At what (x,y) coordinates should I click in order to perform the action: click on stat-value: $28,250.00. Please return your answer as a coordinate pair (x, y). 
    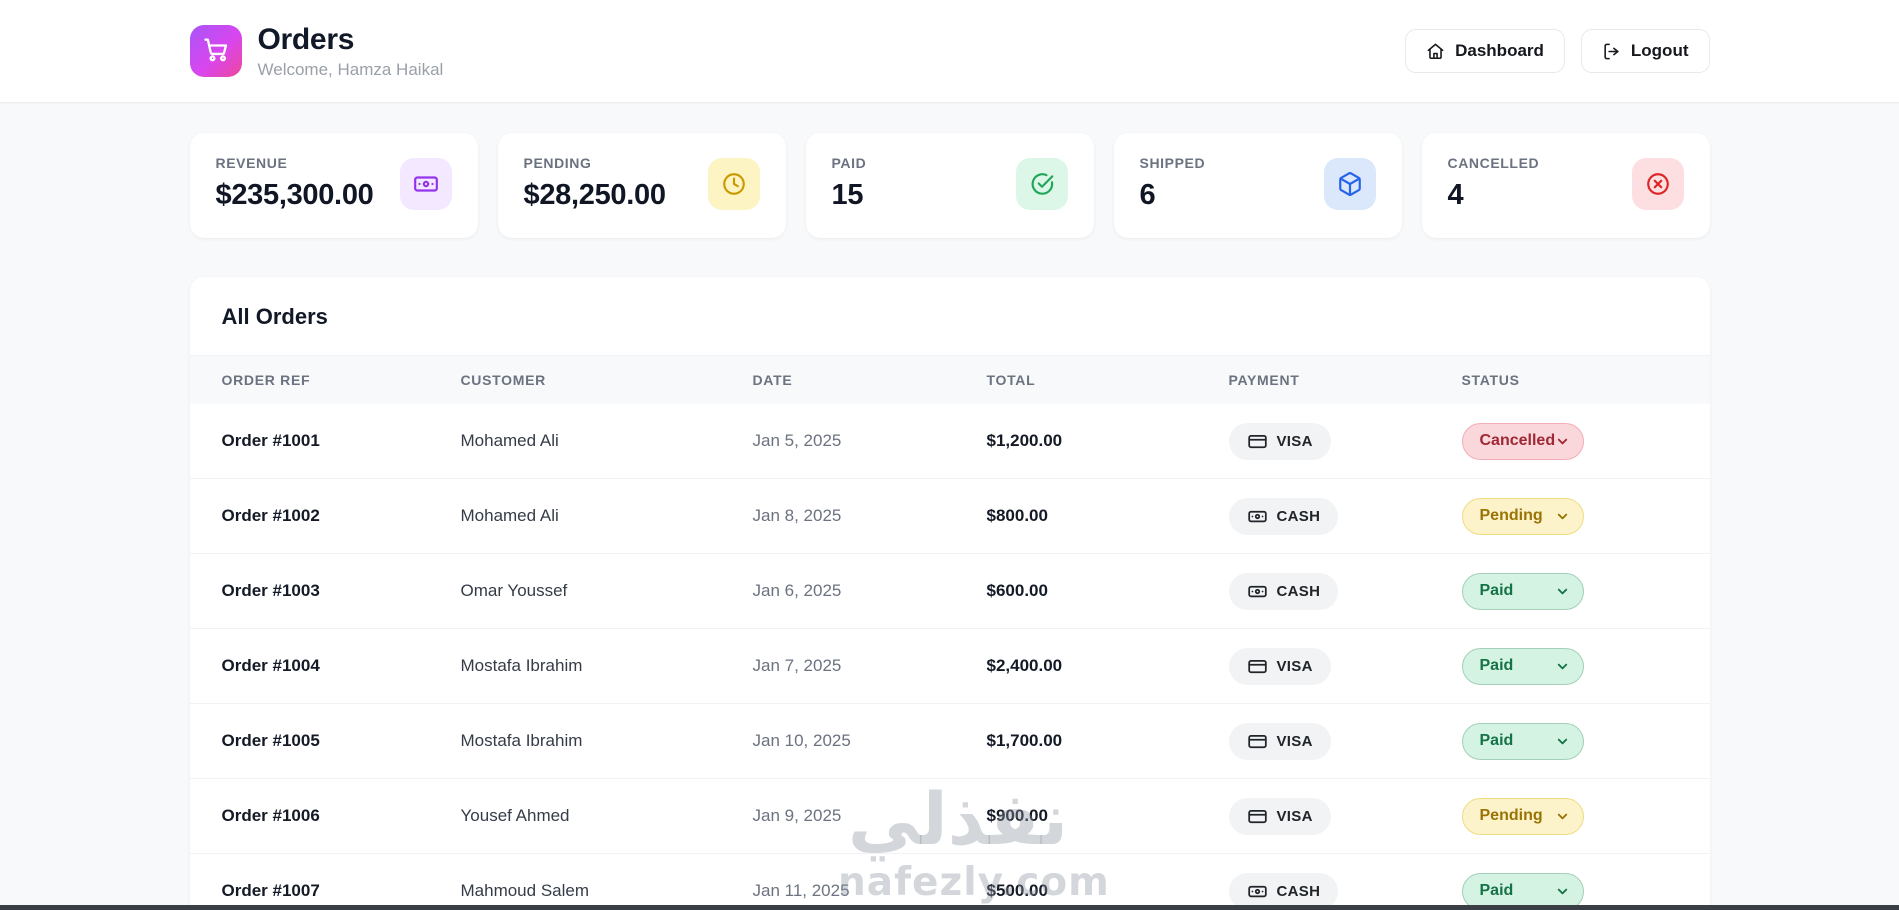
    Looking at the image, I should click on (594, 195).